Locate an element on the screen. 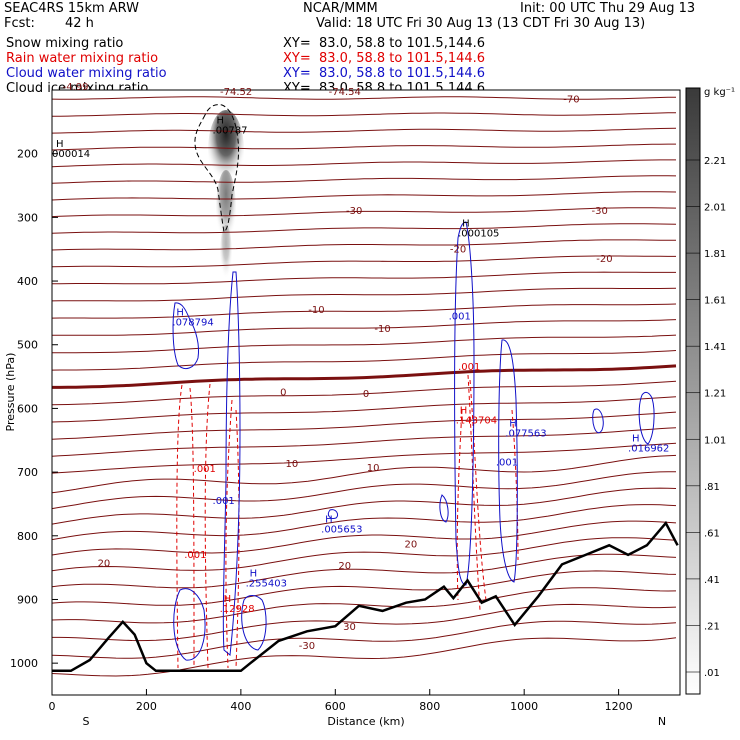  x-tick-label: 600 is located at coordinates (335, 706).